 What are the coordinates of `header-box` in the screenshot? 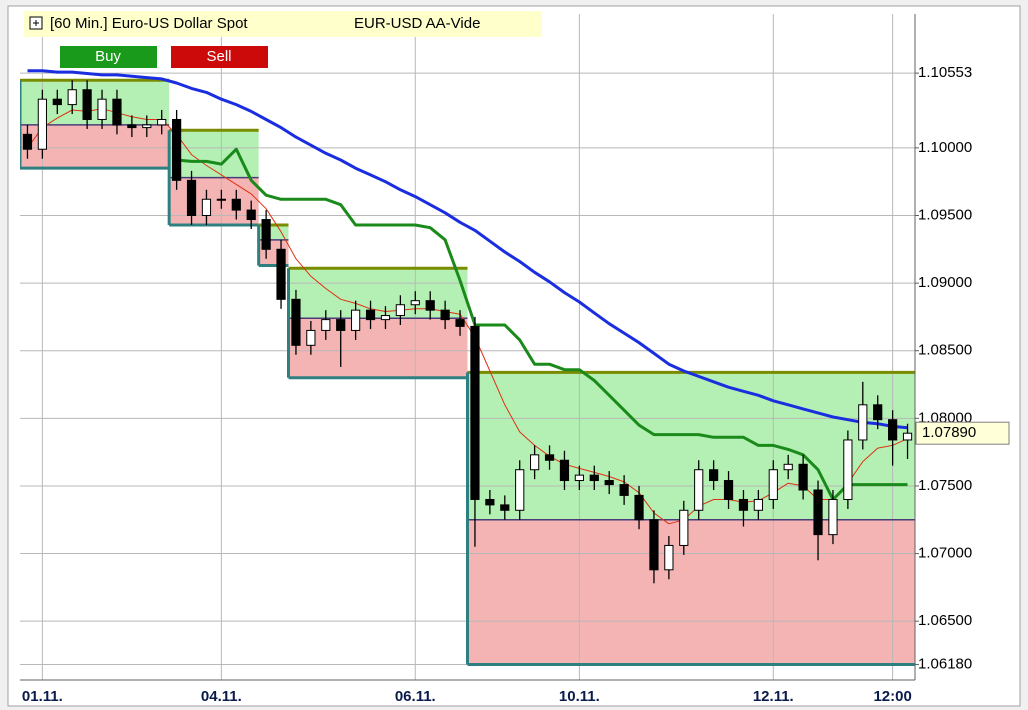 It's located at (283, 24).